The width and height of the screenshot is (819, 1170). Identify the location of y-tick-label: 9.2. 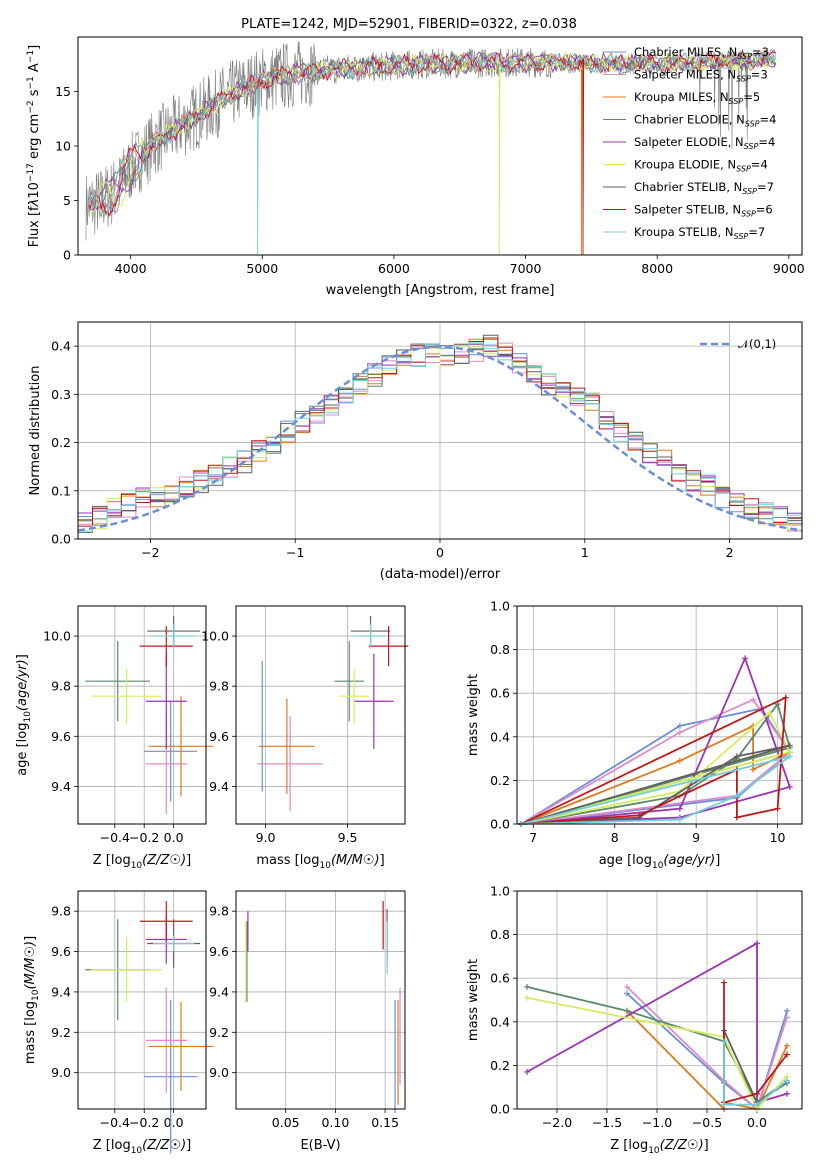
(61, 1032).